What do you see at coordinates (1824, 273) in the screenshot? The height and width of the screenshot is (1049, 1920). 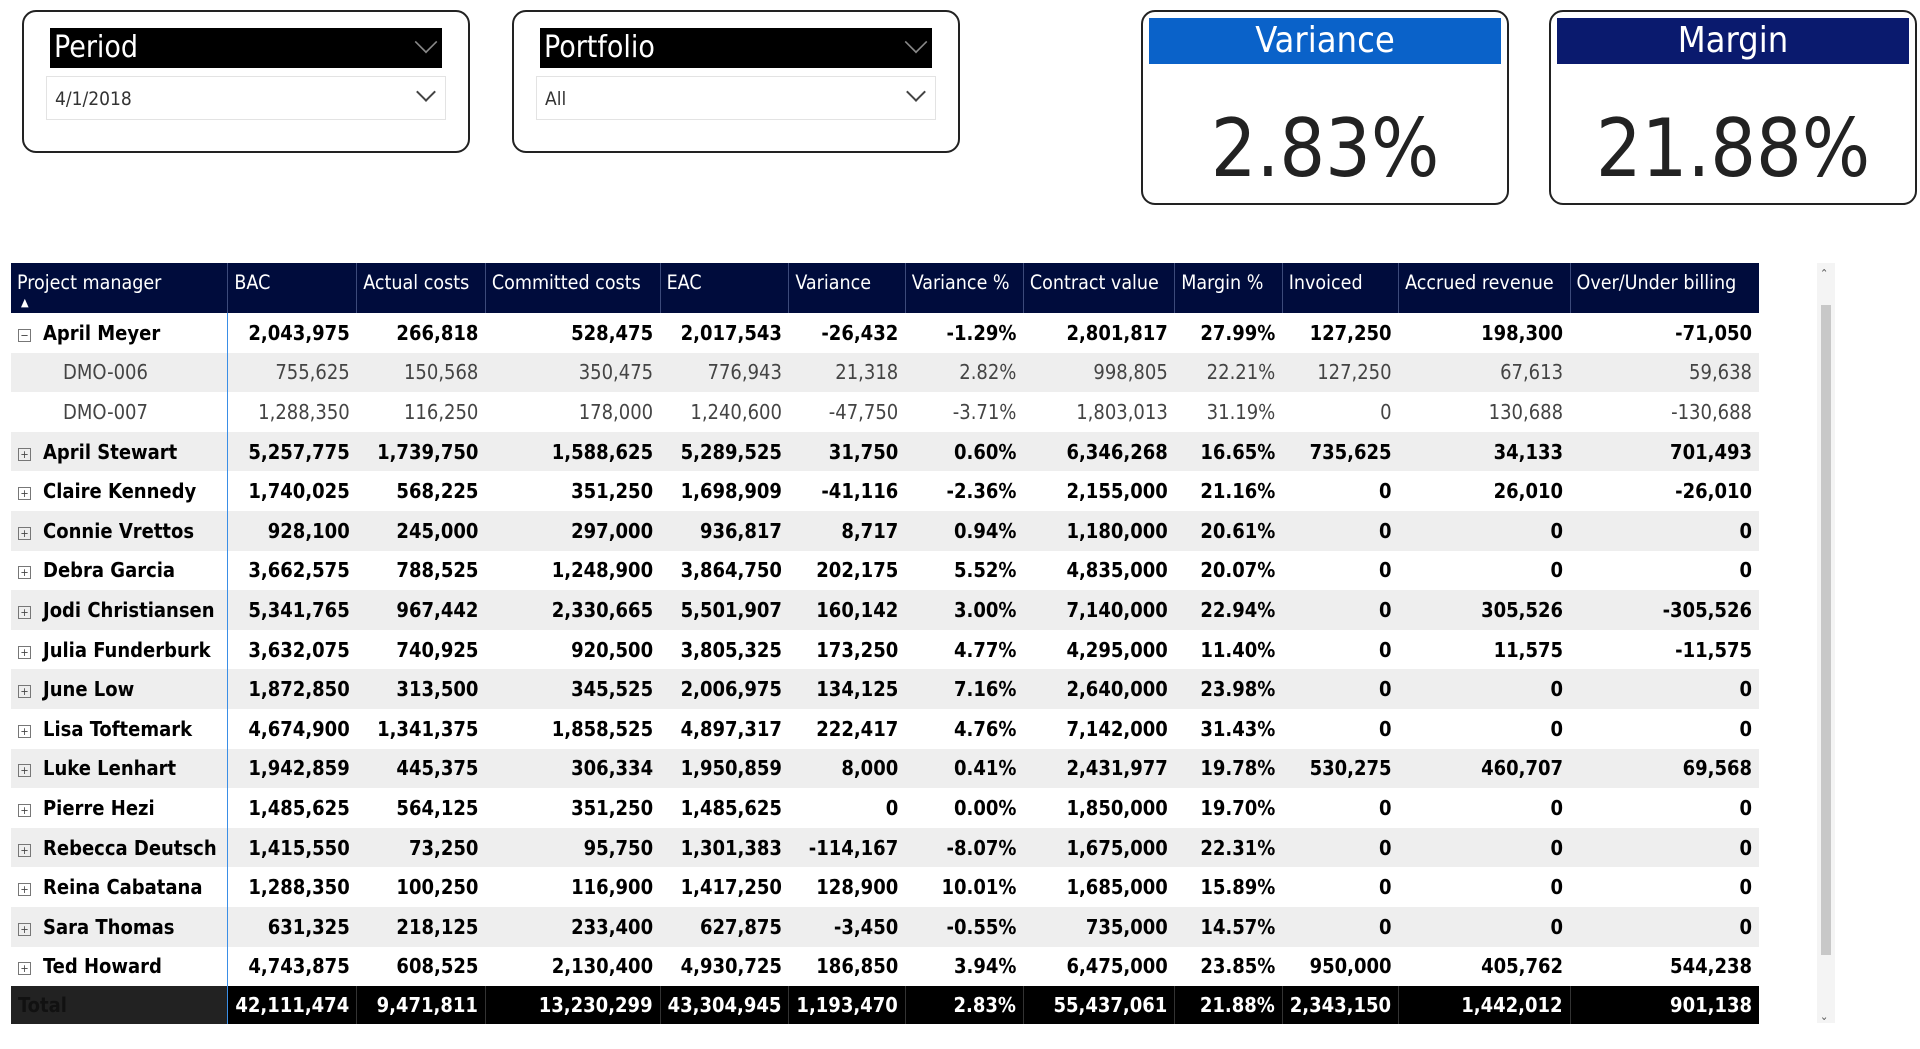 I see `scroll-up-icon: ⌃` at bounding box center [1824, 273].